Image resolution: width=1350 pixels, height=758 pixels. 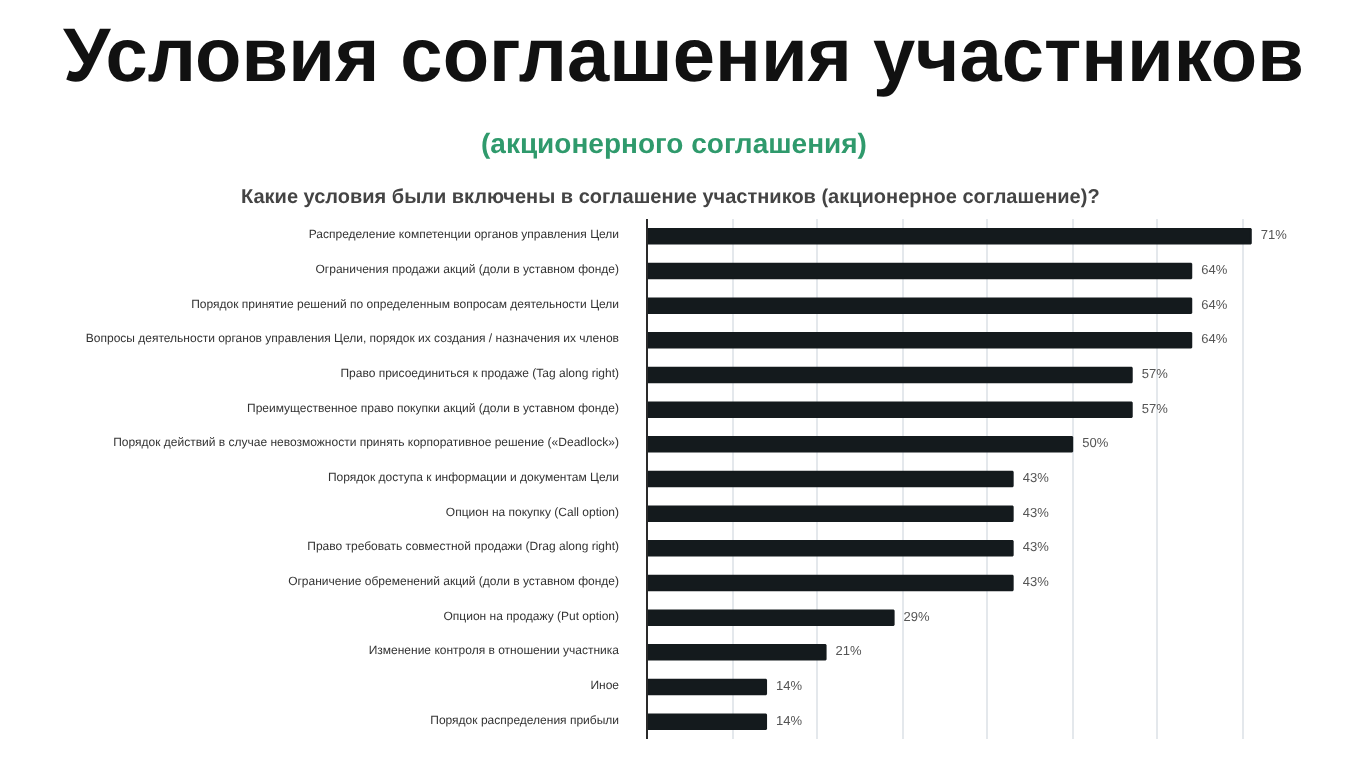 What do you see at coordinates (684, 57) in the screenshot?
I see `chart-title: Условия соглашения участников` at bounding box center [684, 57].